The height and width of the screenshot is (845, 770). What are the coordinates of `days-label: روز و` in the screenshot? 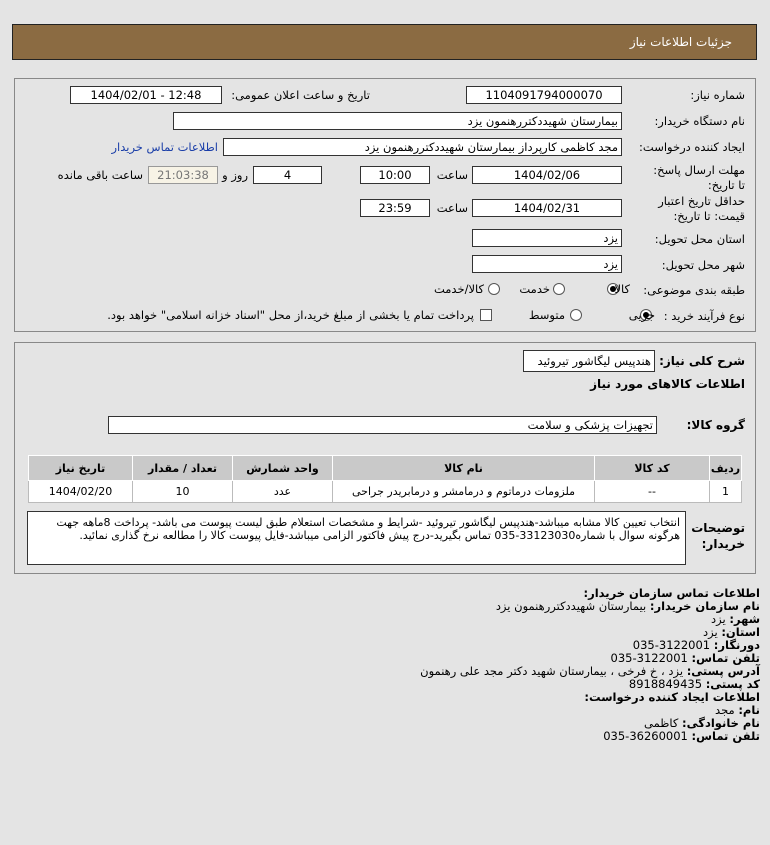 It's located at (235, 175).